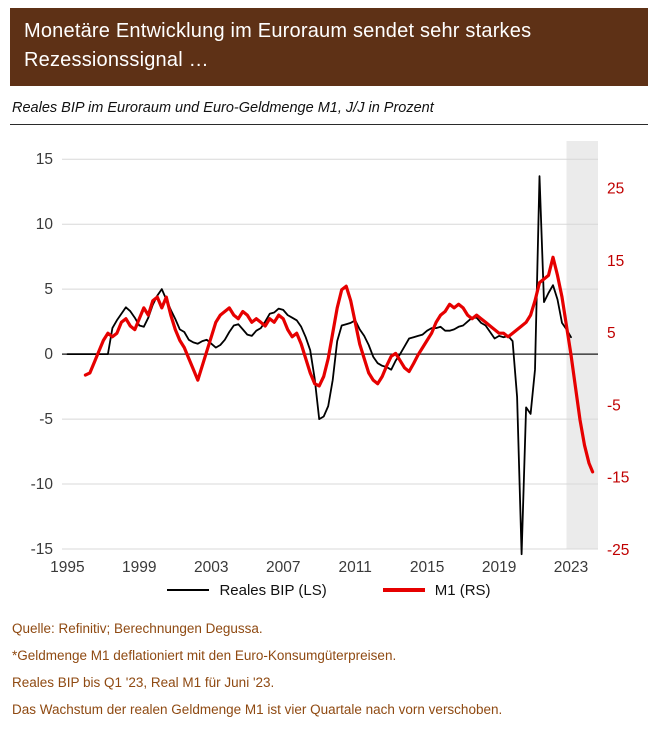 The width and height of the screenshot is (658, 744). What do you see at coordinates (273, 590) in the screenshot?
I see `legend-label-bip: Reales BIP (LS)` at bounding box center [273, 590].